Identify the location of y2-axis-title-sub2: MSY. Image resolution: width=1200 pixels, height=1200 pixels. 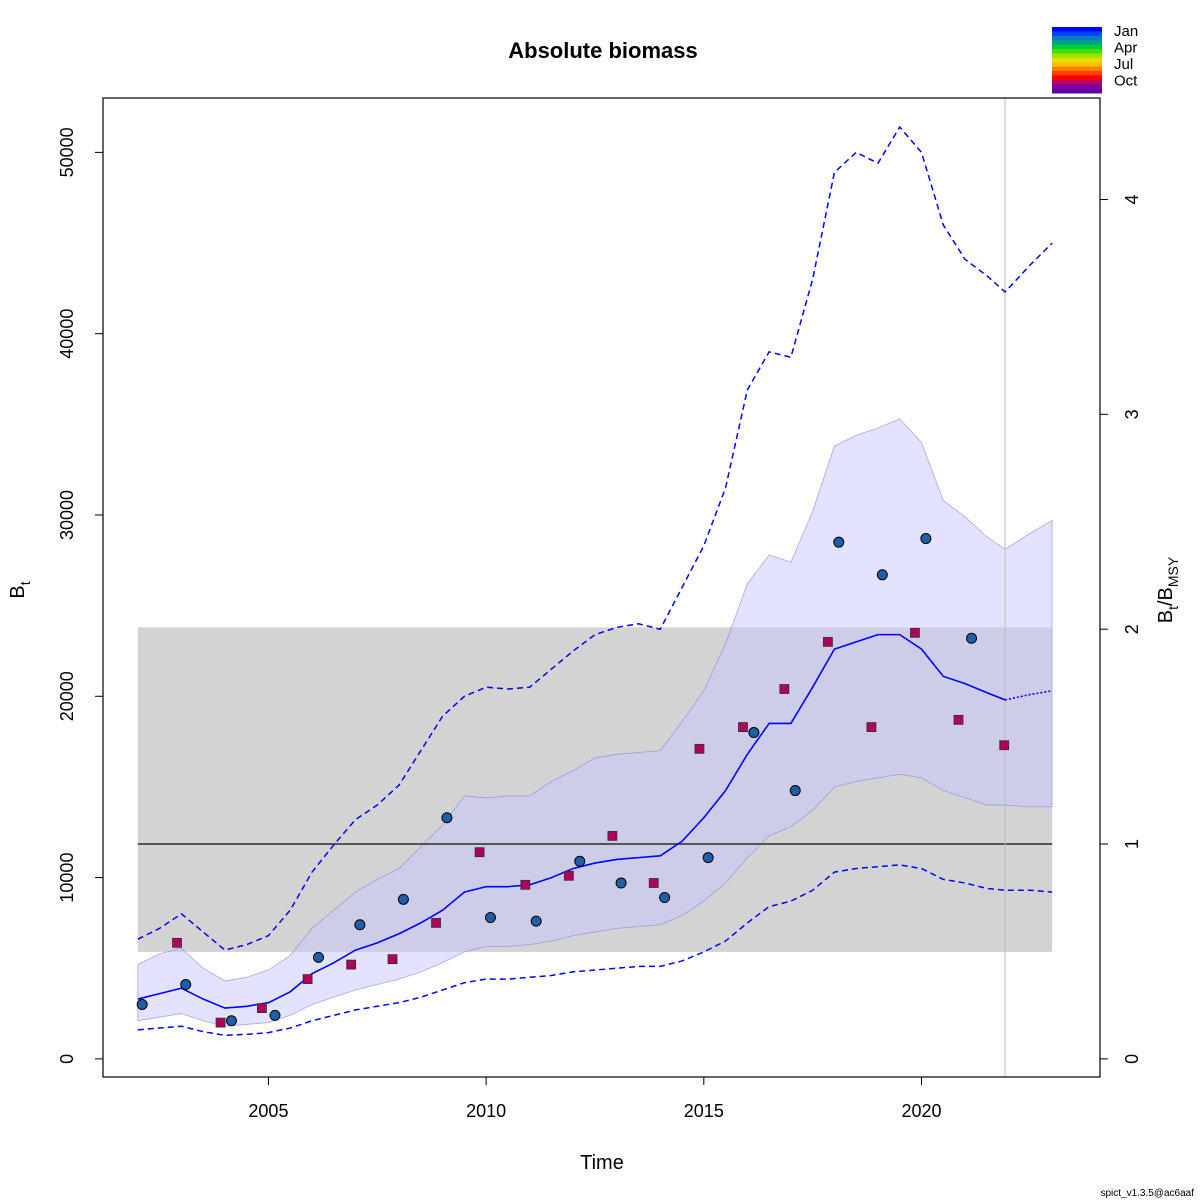
(1173, 571).